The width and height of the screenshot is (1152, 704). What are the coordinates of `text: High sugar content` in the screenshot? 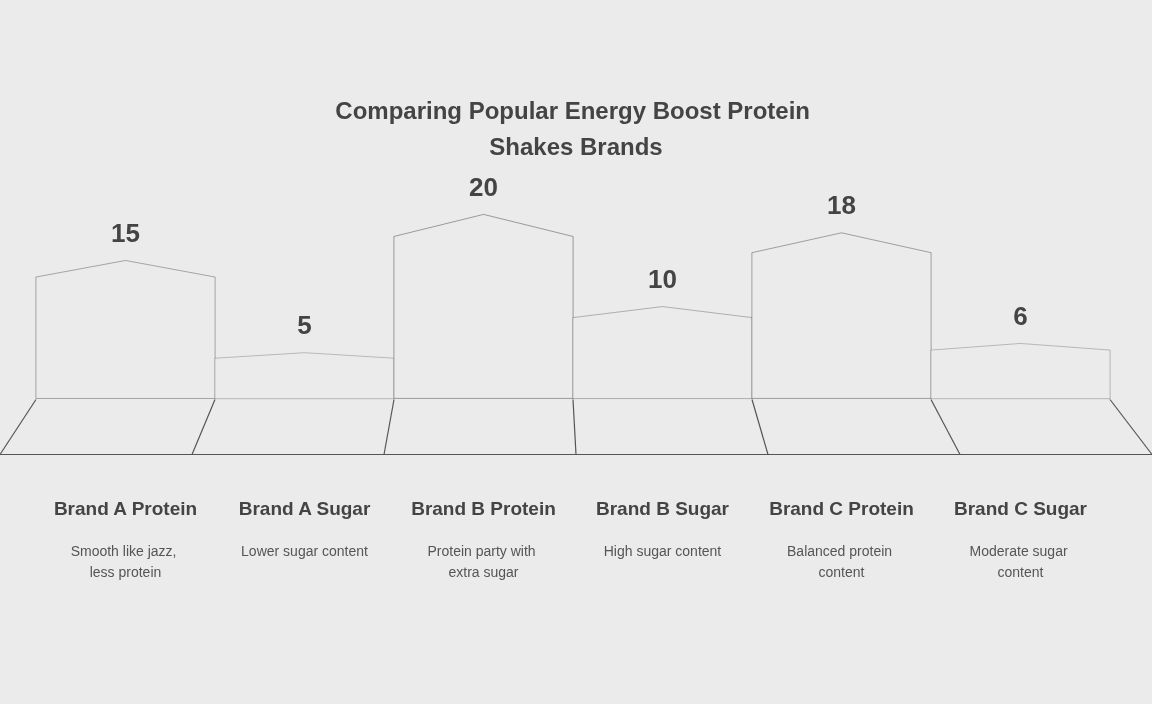 It's located at (662, 550).